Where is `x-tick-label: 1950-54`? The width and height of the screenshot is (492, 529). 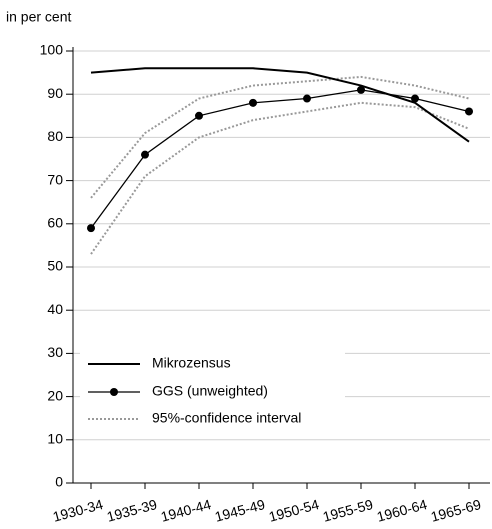
x-tick-label: 1950-54 is located at coordinates (294, 510).